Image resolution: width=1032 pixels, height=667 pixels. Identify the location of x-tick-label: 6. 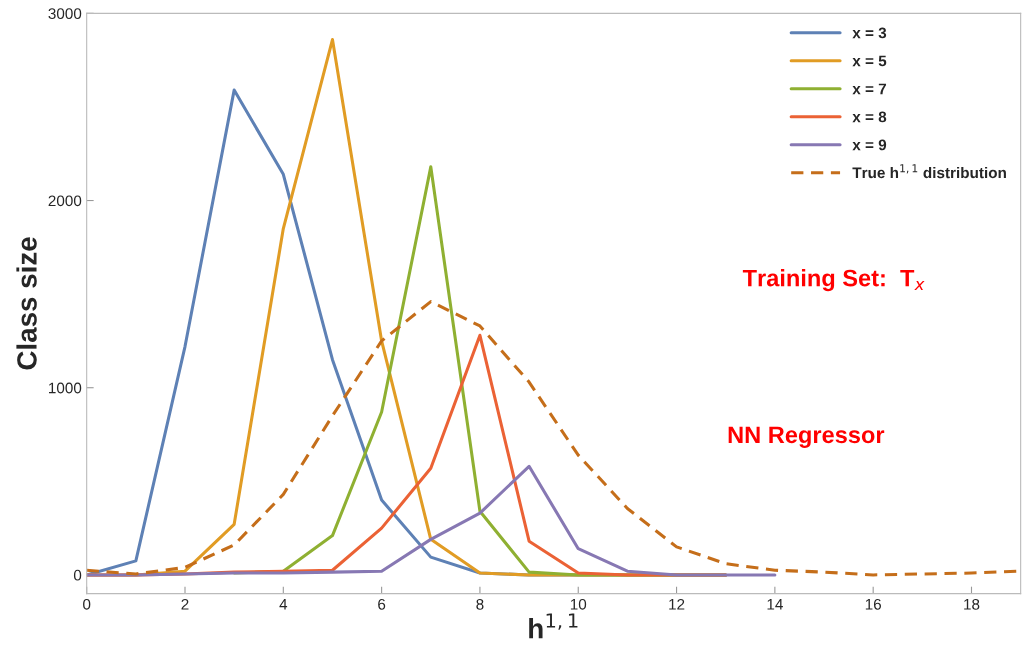
(382, 604).